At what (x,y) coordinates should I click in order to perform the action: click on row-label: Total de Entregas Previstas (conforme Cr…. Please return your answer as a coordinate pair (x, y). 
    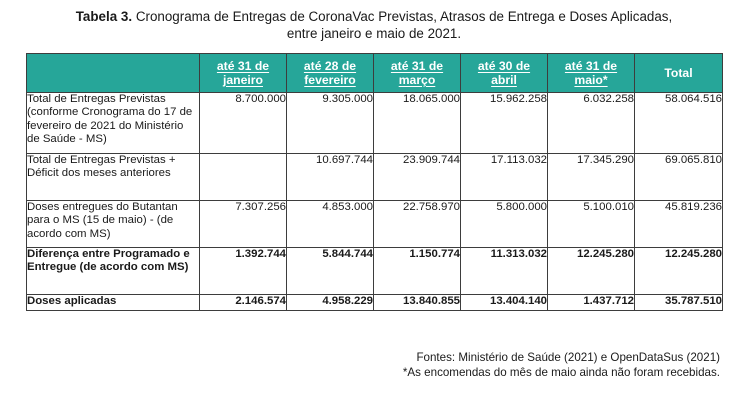
    Looking at the image, I should click on (113, 123).